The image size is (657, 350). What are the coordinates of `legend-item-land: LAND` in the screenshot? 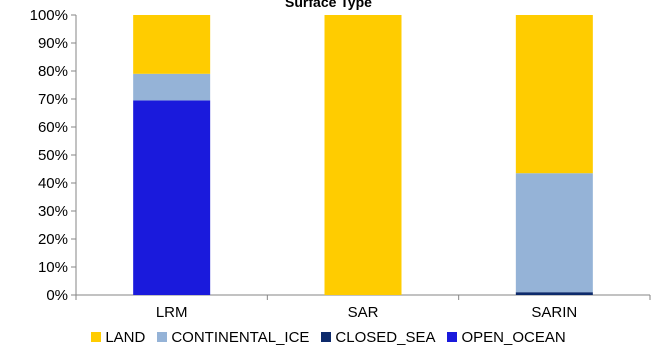 It's located at (118, 337).